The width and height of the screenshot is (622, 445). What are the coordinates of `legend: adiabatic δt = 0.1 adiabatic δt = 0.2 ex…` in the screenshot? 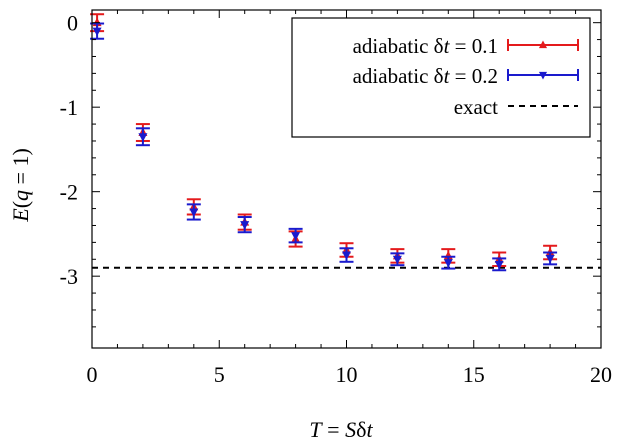 It's located at (441, 77).